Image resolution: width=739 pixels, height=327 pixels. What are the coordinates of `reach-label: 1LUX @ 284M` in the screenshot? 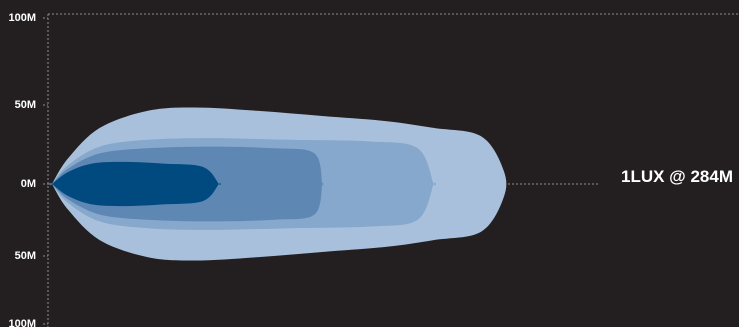 It's located at (677, 176).